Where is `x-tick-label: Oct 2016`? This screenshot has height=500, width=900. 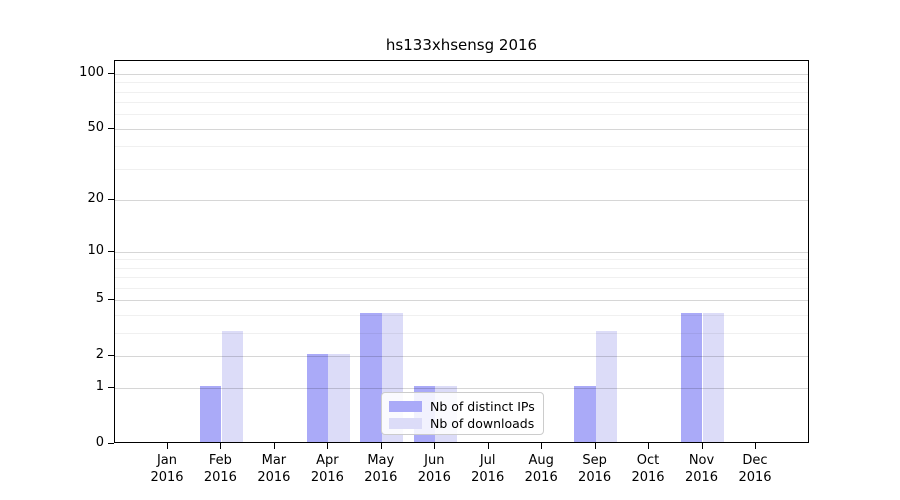 x-tick-label: Oct 2016 is located at coordinates (648, 469).